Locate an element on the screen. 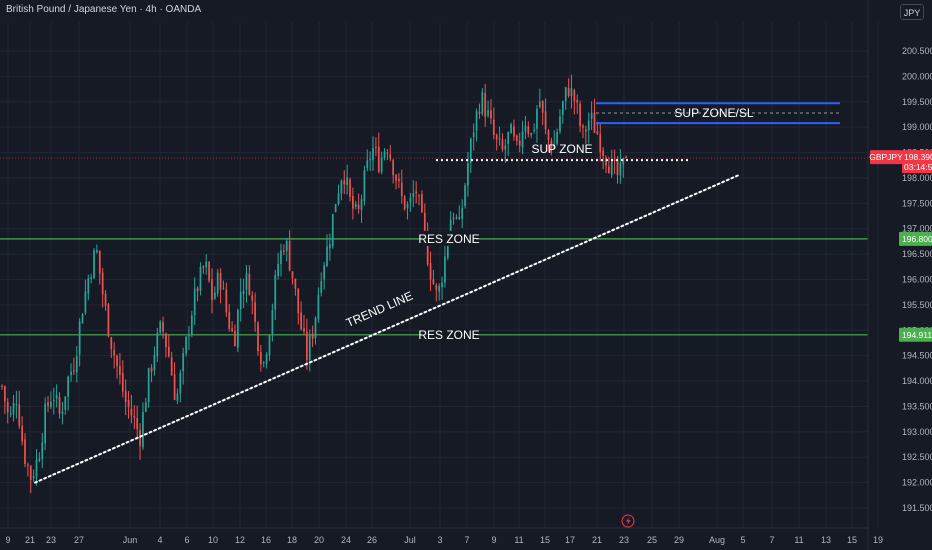 The image size is (932, 550). time-axis-label: Jun is located at coordinates (130, 540).